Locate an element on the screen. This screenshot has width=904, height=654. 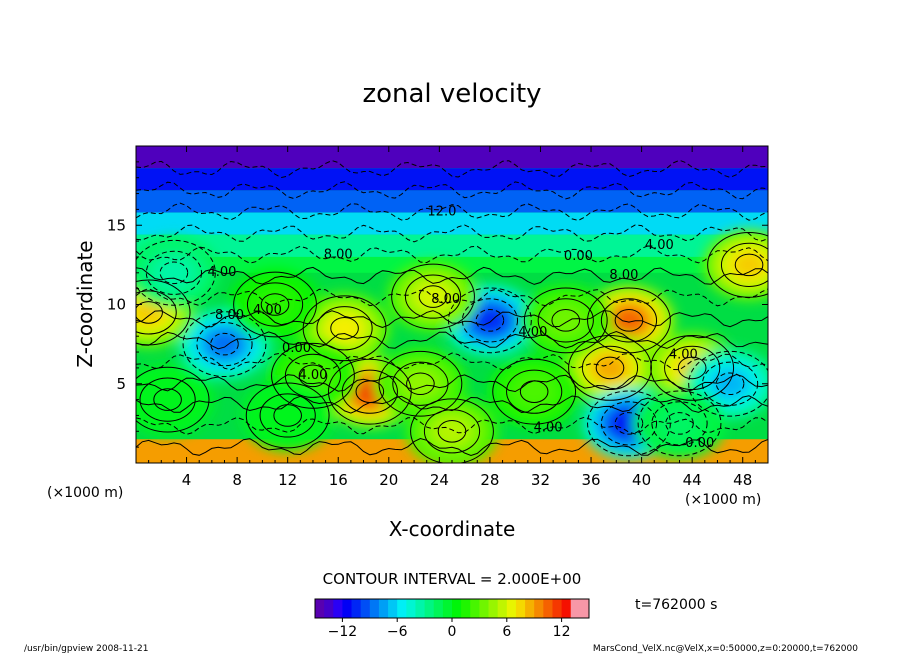
colorbar-ticks: −12 −6 0 6 12 is located at coordinates (449, 629).